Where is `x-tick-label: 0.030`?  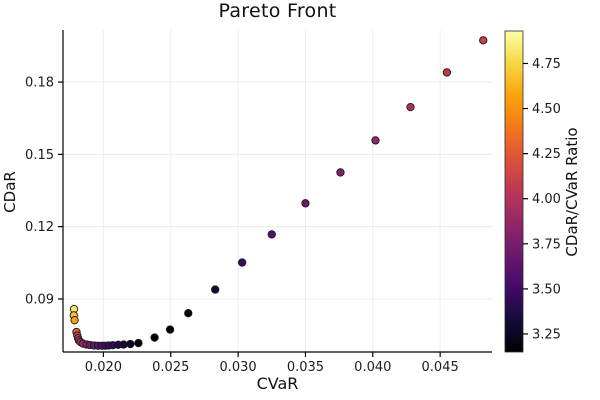 x-tick-label: 0.030 is located at coordinates (237, 367).